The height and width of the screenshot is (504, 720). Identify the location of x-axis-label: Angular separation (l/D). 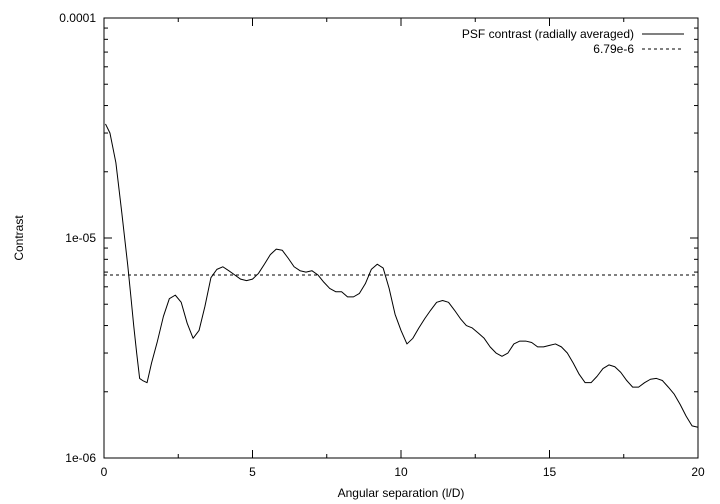
(401, 493).